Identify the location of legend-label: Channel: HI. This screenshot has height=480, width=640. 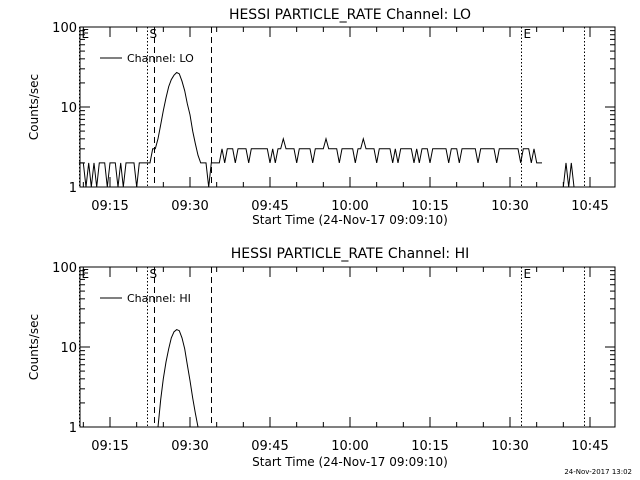
(159, 298).